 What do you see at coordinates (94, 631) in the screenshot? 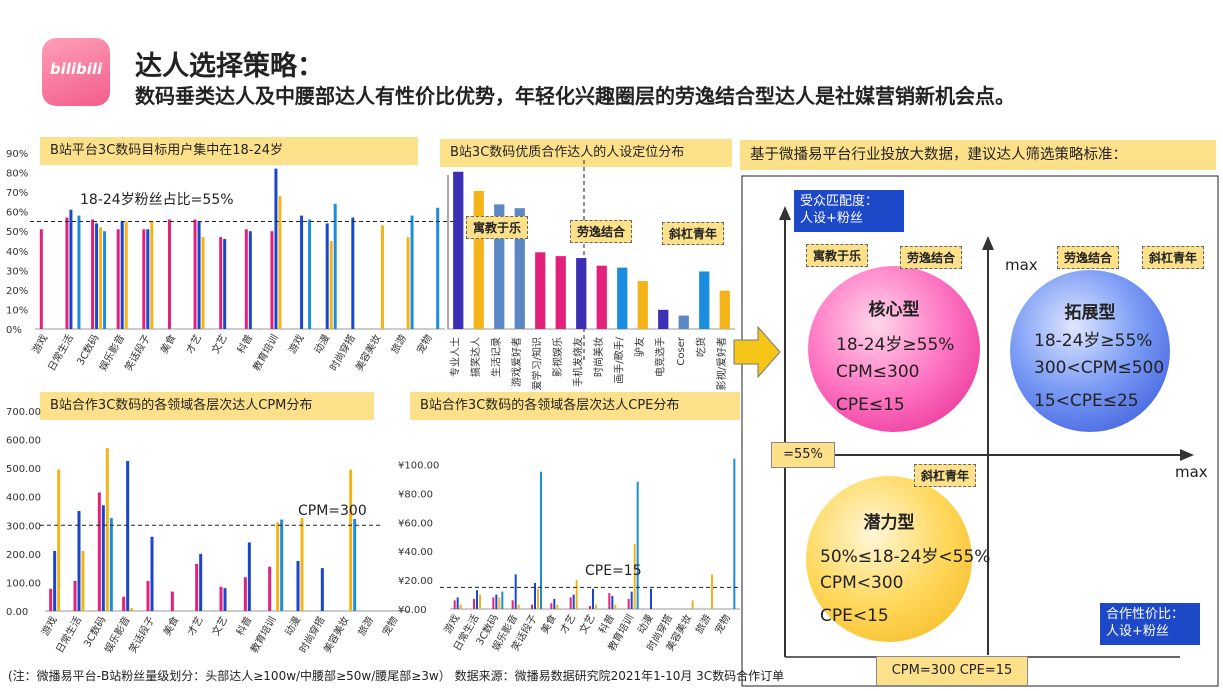
I see `cpm-x-label: 3C数码` at bounding box center [94, 631].